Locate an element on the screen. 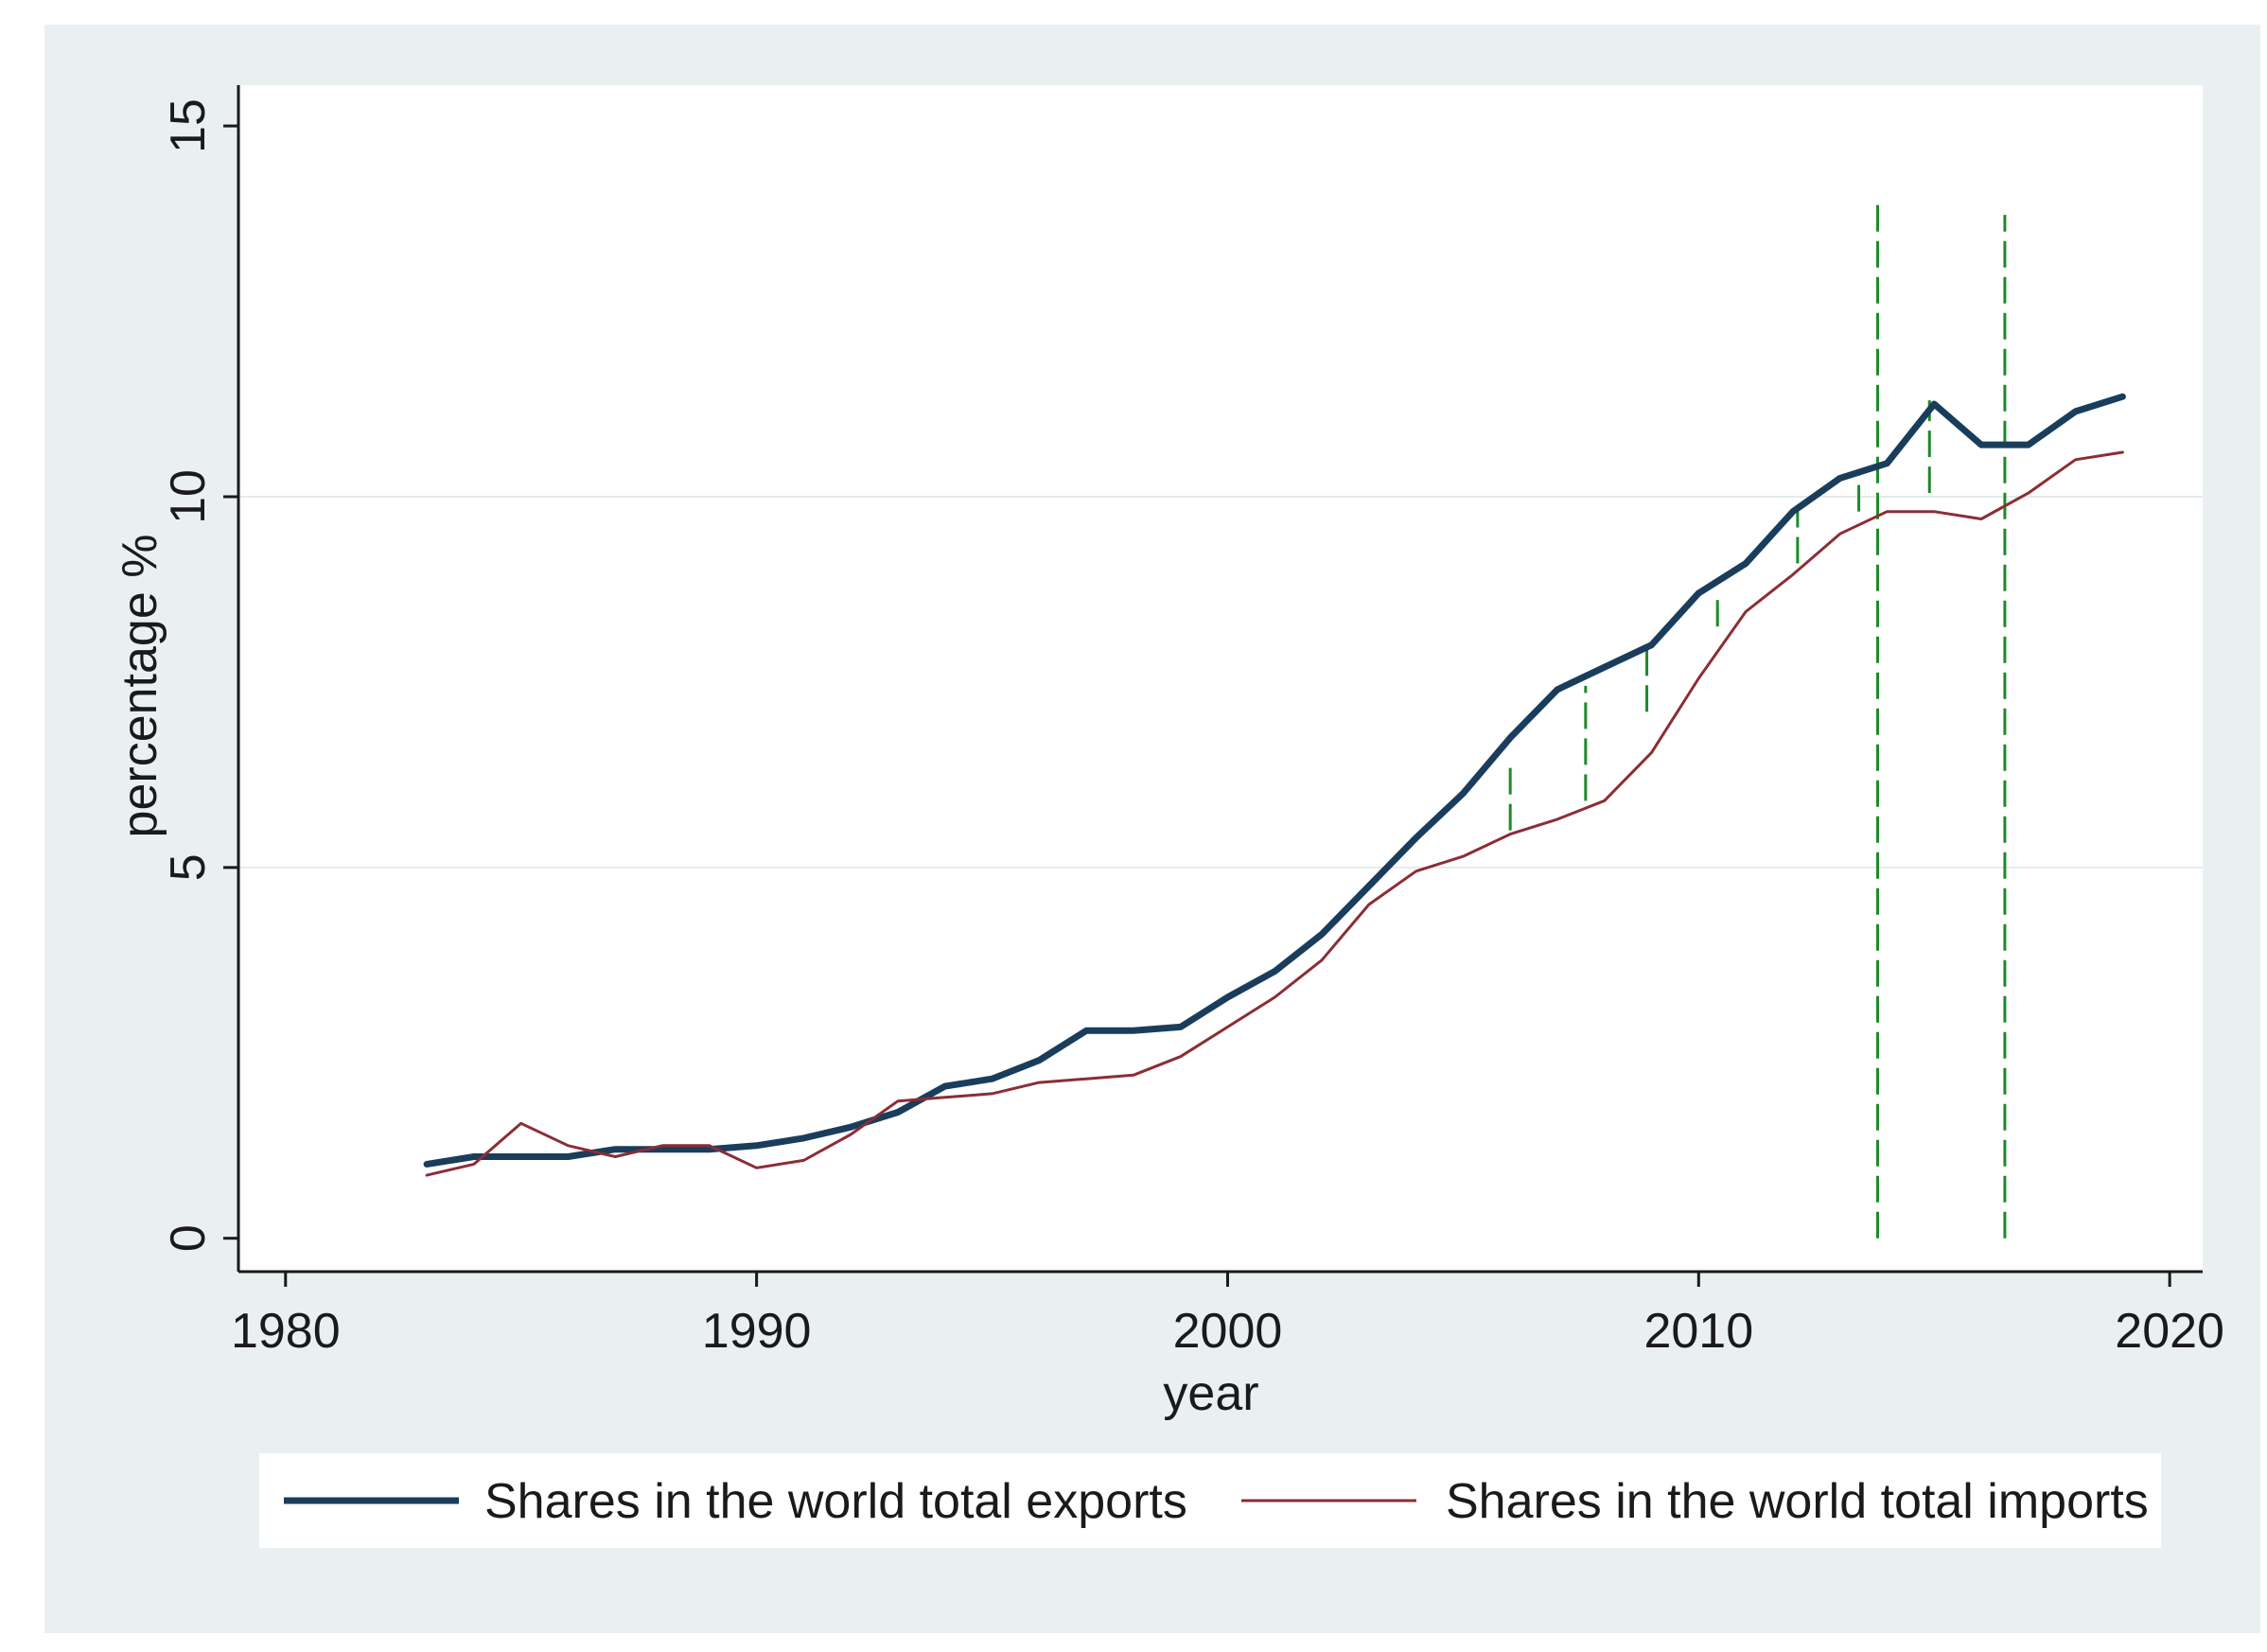 This screenshot has height=1652, width=2267. y-tick-label: 5 is located at coordinates (188, 867).